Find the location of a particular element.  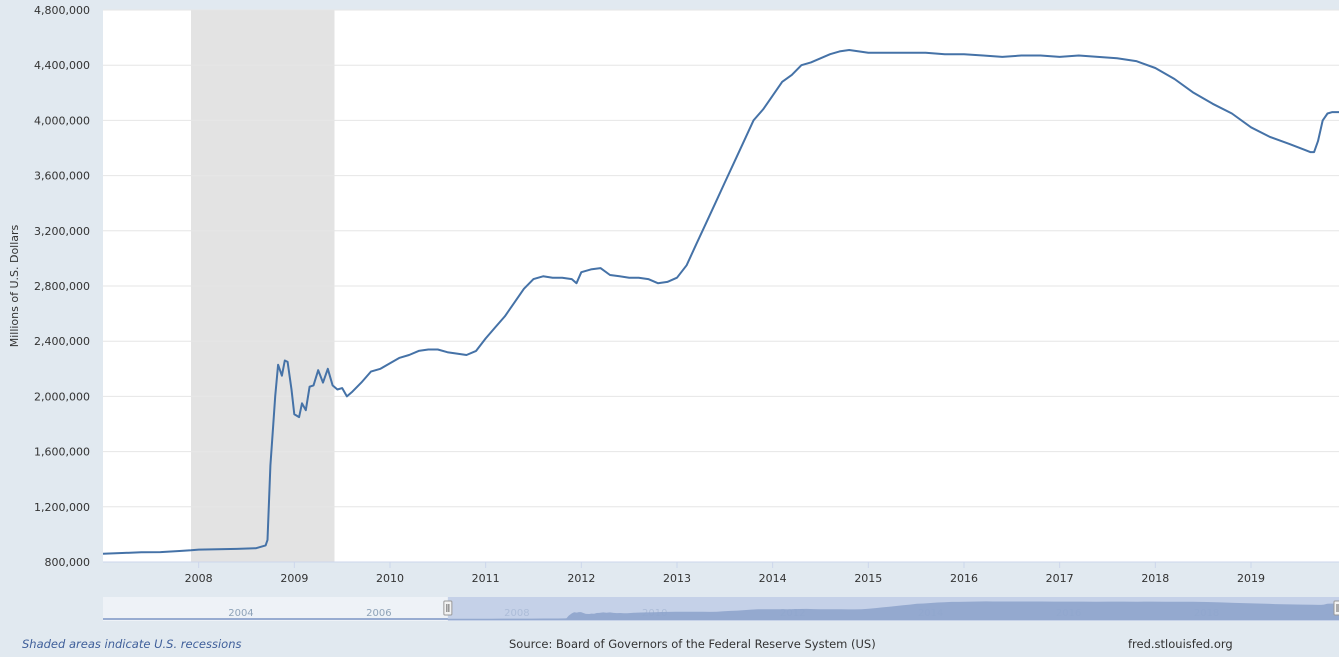

x-tick-label: 2015 is located at coordinates (868, 578).